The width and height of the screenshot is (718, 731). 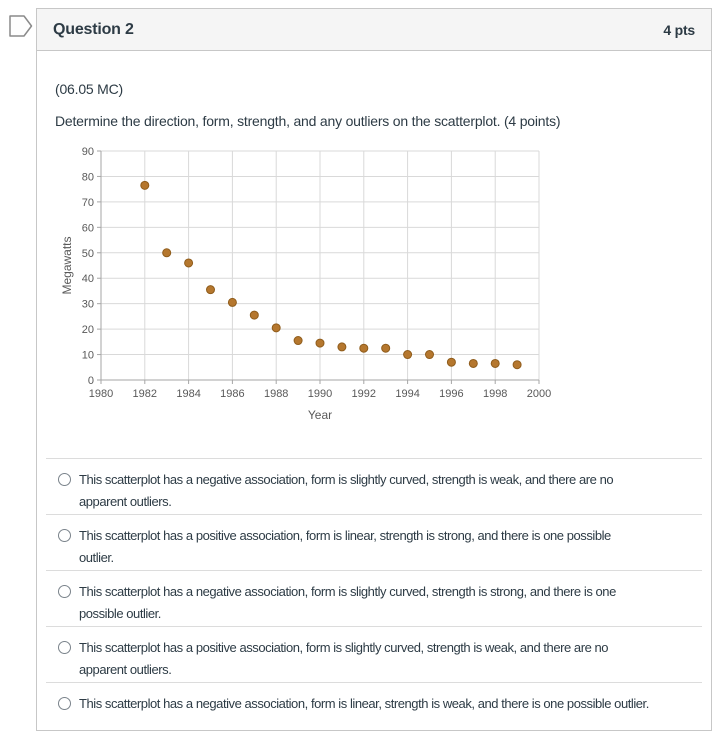 I want to click on x-tick-label: 1998, so click(x=495, y=394).